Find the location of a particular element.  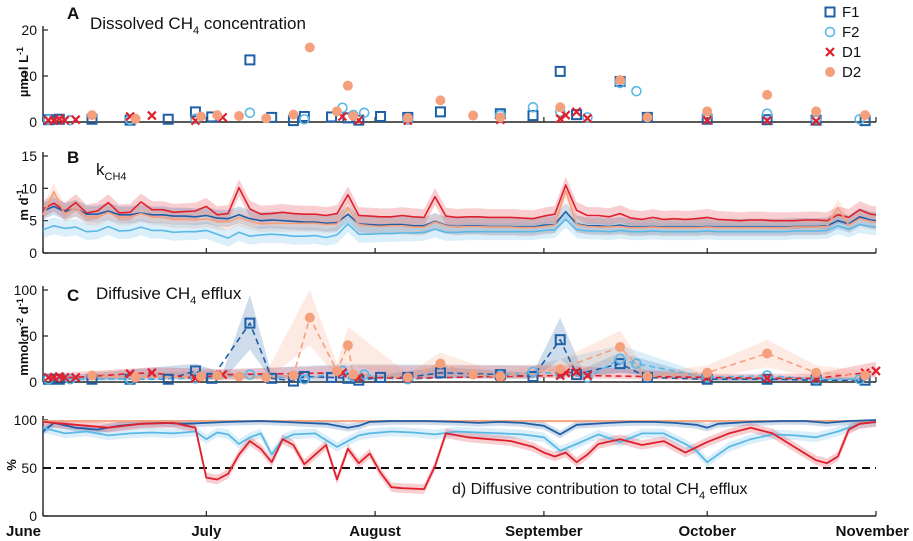

legend: F1 F2 D1 D2 is located at coordinates (842, 42).